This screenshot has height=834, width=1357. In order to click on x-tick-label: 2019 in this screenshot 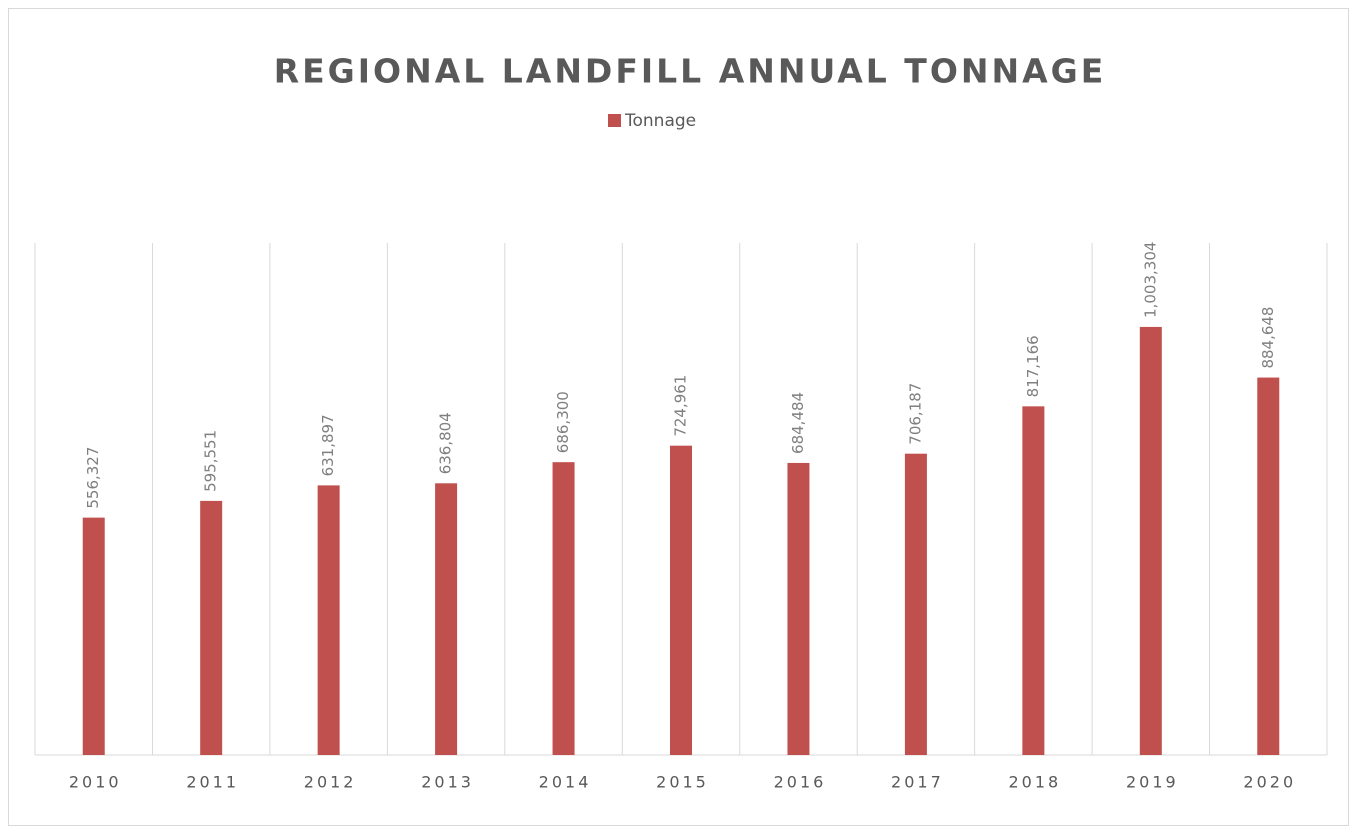, I will do `click(1152, 782)`.